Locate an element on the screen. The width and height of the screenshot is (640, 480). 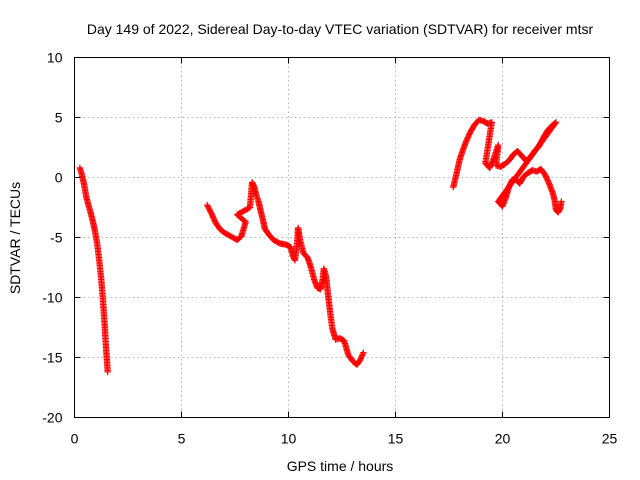
y-tick-label: 10 is located at coordinates (55, 58).